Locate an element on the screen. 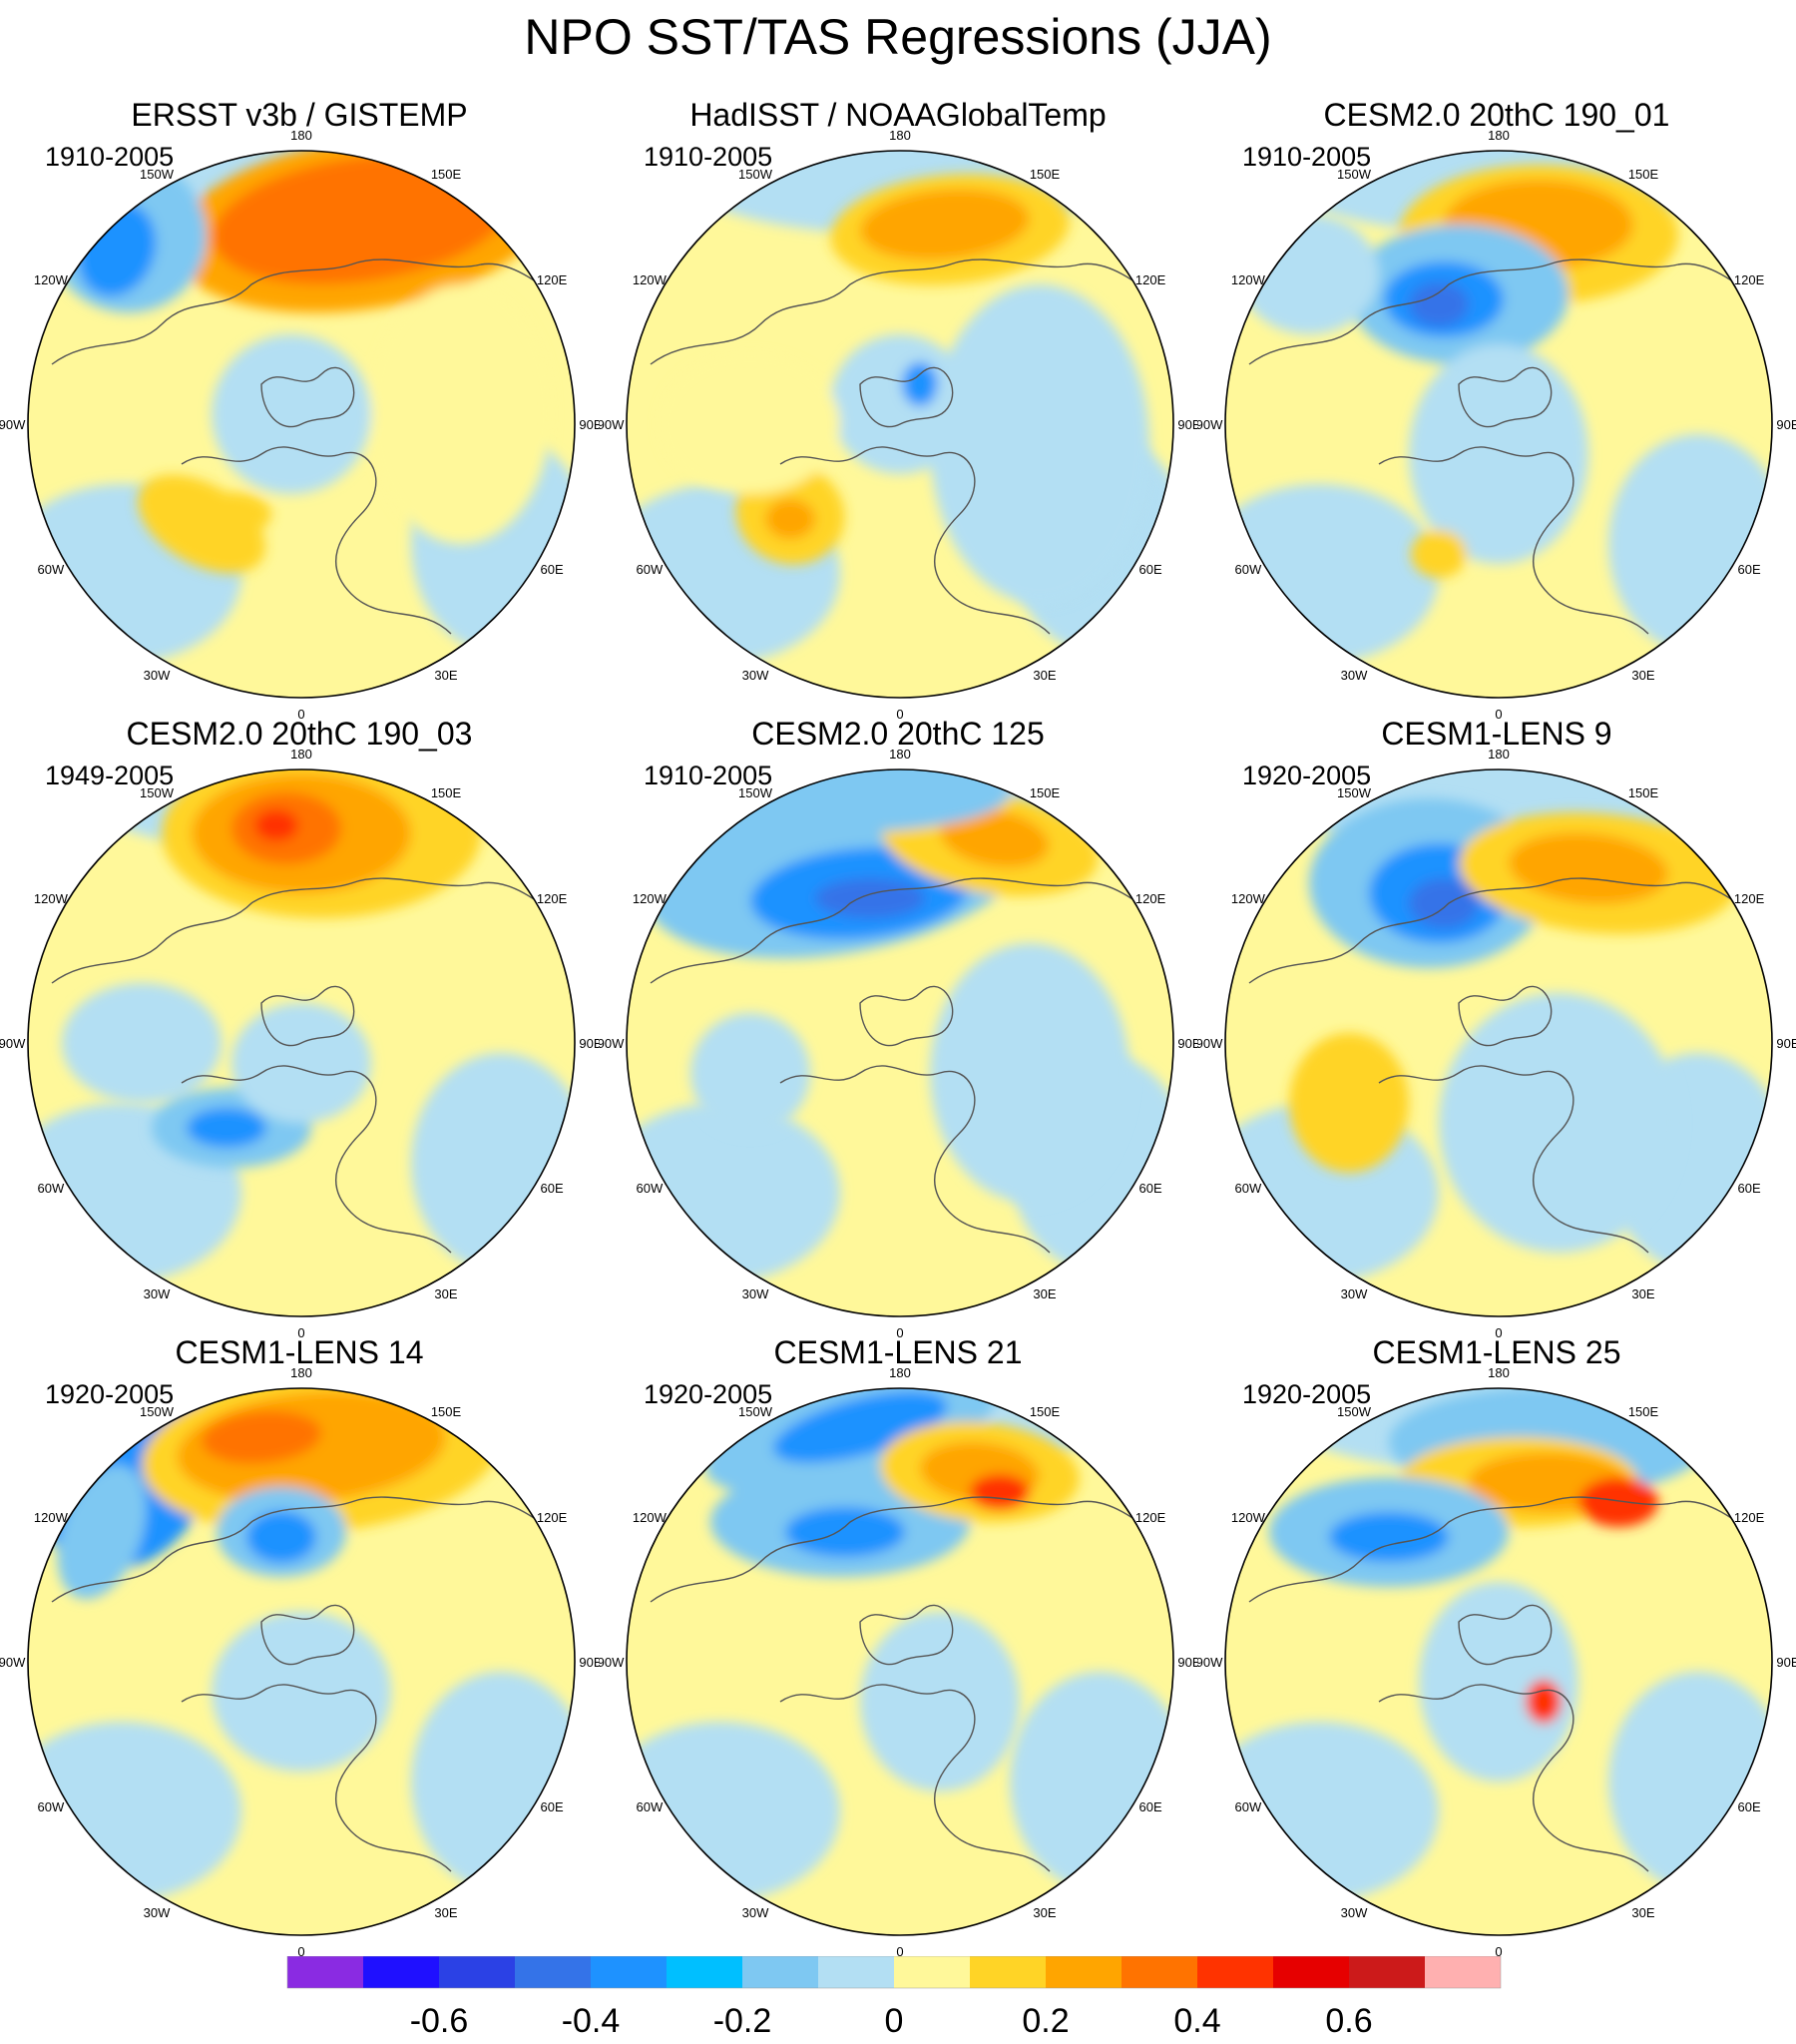 The height and width of the screenshot is (2044, 1796). colorbar-frame is located at coordinates (894, 1972).